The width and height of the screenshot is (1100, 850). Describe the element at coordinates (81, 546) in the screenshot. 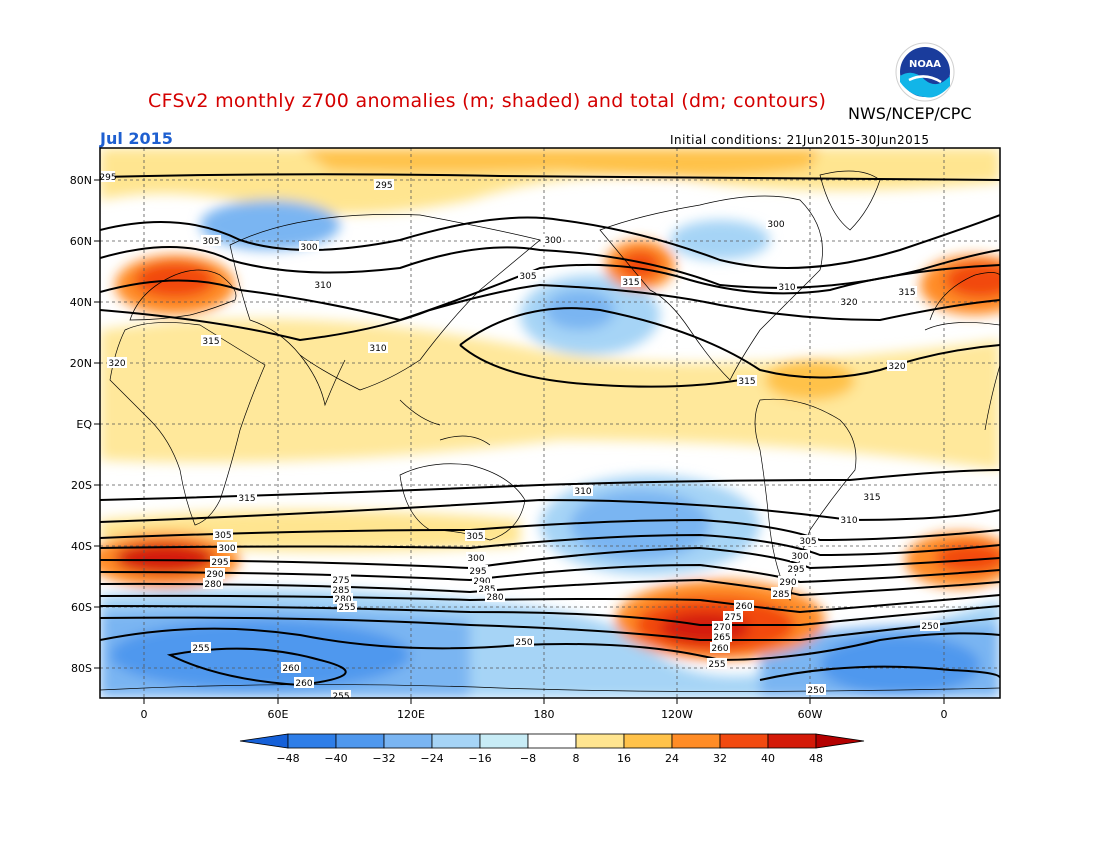

I see `lat-label: 40S` at that location.